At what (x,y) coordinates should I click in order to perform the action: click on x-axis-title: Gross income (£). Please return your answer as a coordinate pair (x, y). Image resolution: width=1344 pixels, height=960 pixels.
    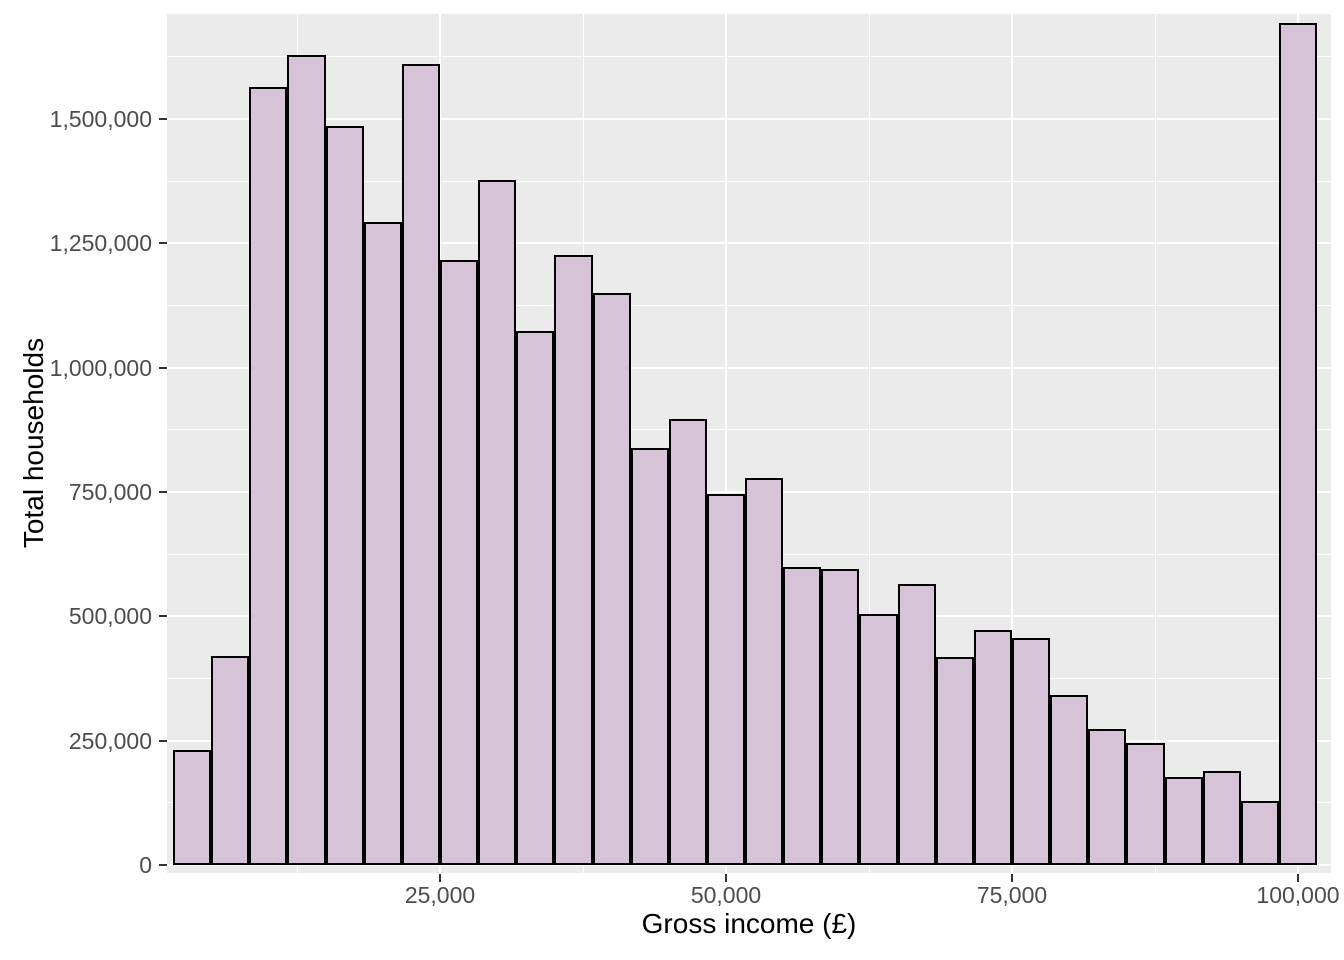
    Looking at the image, I should click on (749, 923).